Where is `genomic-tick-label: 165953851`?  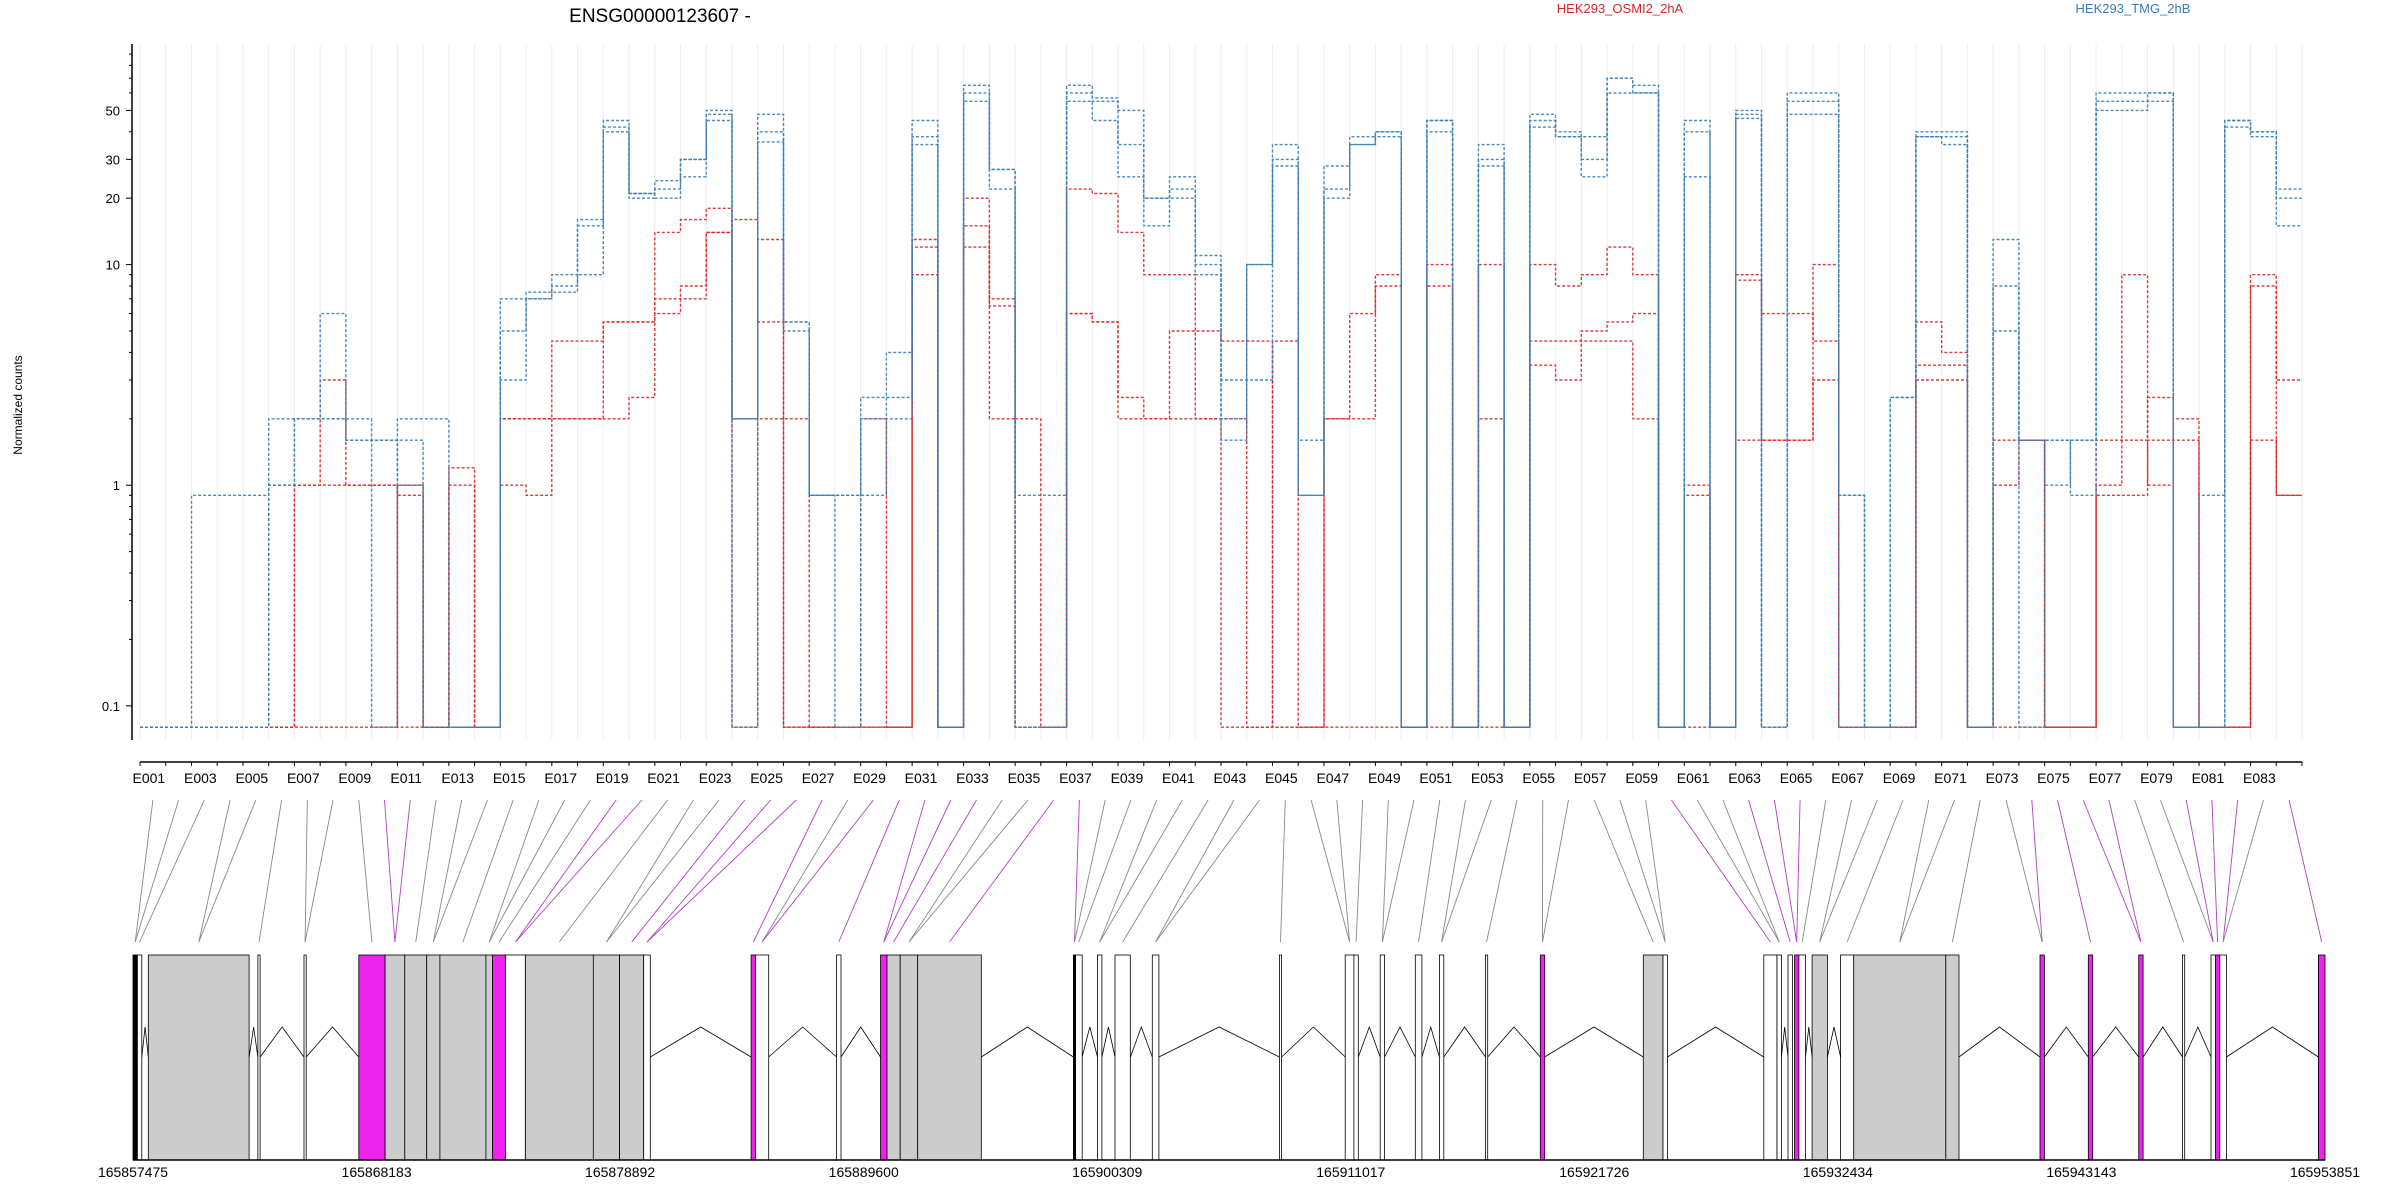
genomic-tick-label: 165953851 is located at coordinates (2325, 1172).